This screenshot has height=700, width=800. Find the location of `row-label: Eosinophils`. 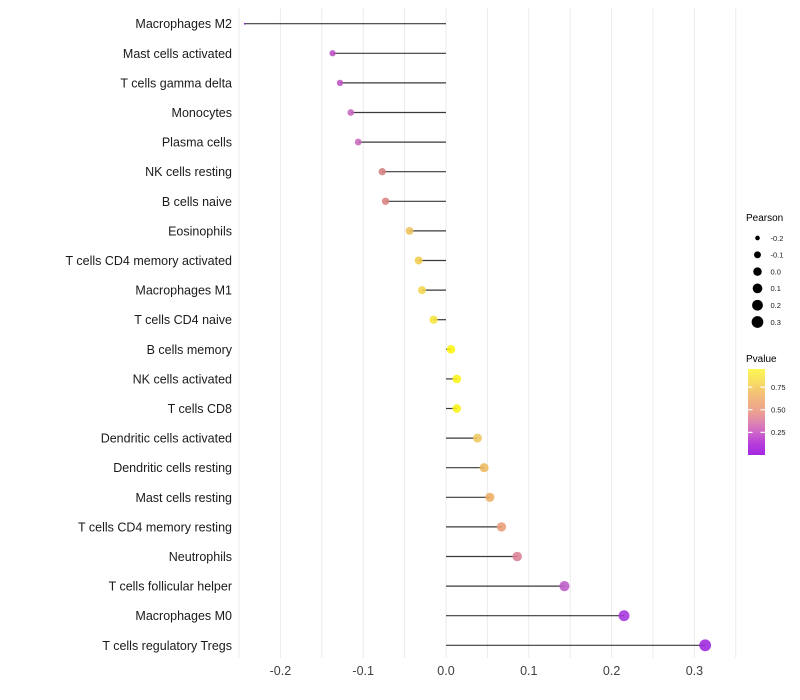

row-label: Eosinophils is located at coordinates (200, 231).